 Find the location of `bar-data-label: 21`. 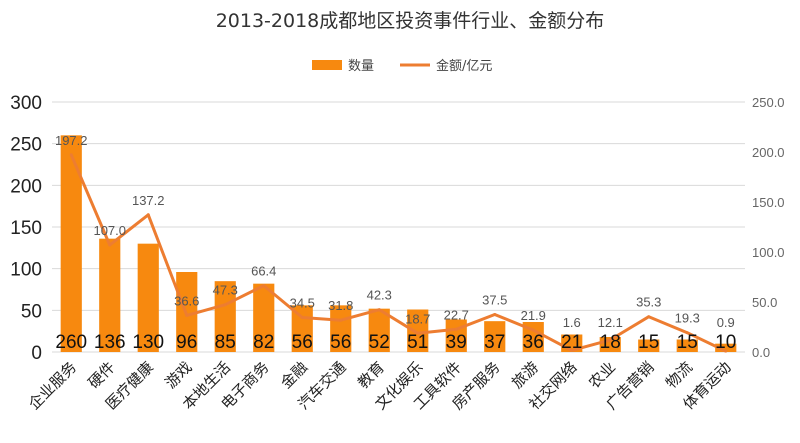

bar-data-label: 21 is located at coordinates (571, 342).